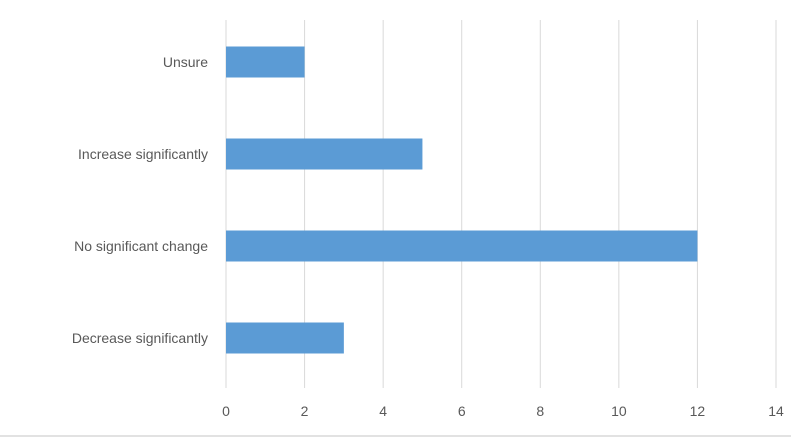 This screenshot has height=438, width=791. What do you see at coordinates (141, 246) in the screenshot?
I see `category-label-no-significant-change: No significant change` at bounding box center [141, 246].